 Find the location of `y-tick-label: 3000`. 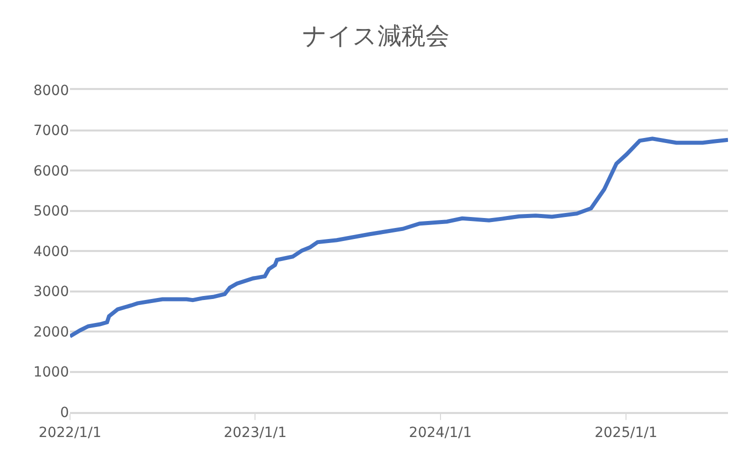

y-tick-label: 3000 is located at coordinates (51, 292).